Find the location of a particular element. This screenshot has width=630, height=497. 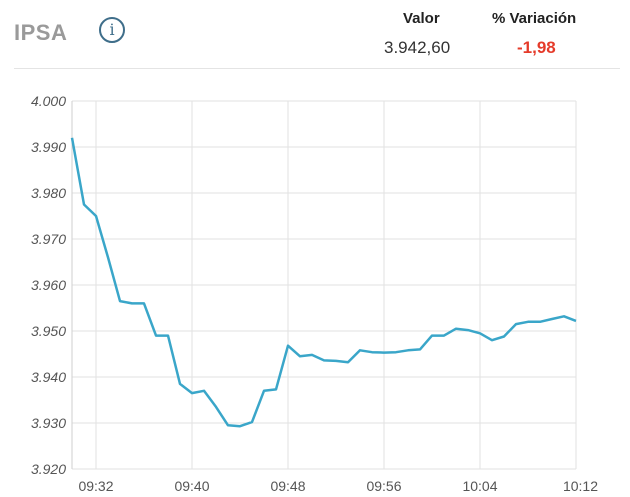

y-tick-label: 3.990 is located at coordinates (48, 147).